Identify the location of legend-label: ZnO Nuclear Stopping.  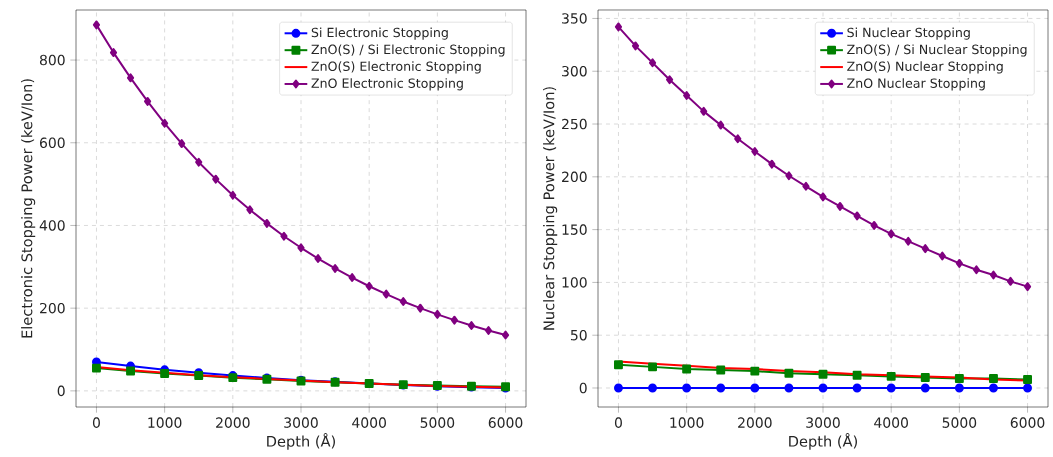
(916, 84).